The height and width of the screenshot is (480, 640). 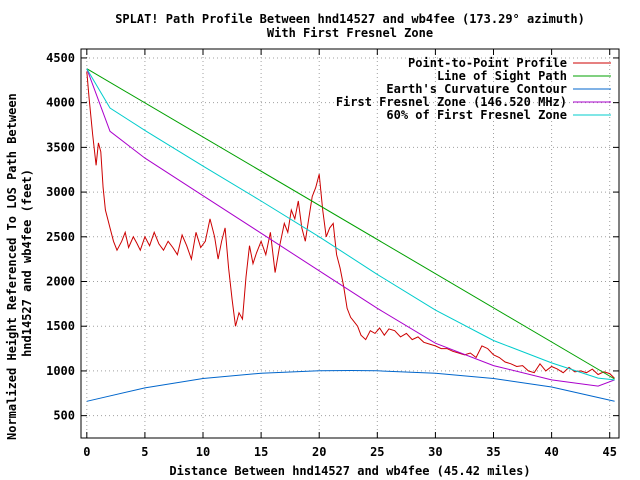 I want to click on y-tick-label: 3500, so click(x=60, y=147).